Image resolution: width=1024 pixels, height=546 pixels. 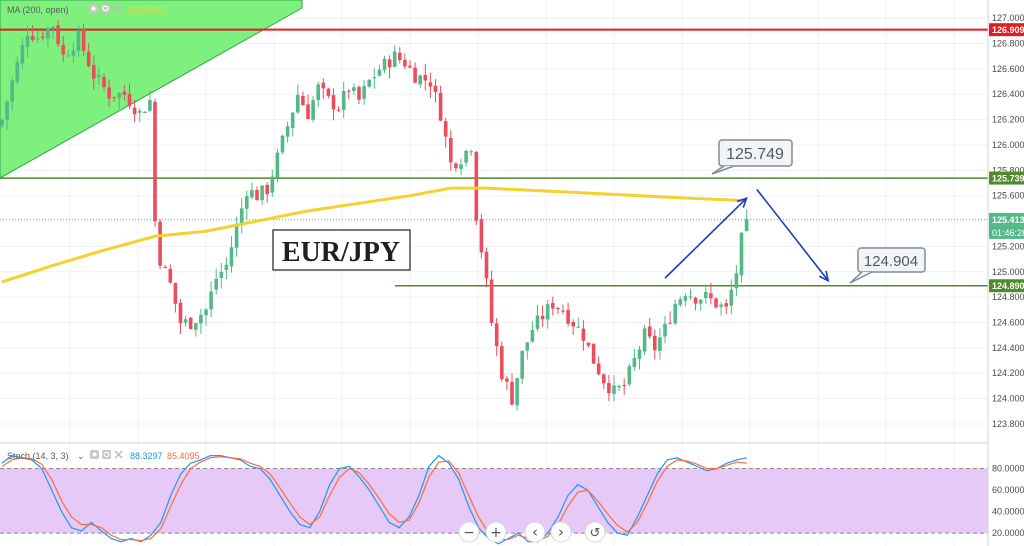 I want to click on ma-legend-value: 125.6606, so click(x=147, y=10).